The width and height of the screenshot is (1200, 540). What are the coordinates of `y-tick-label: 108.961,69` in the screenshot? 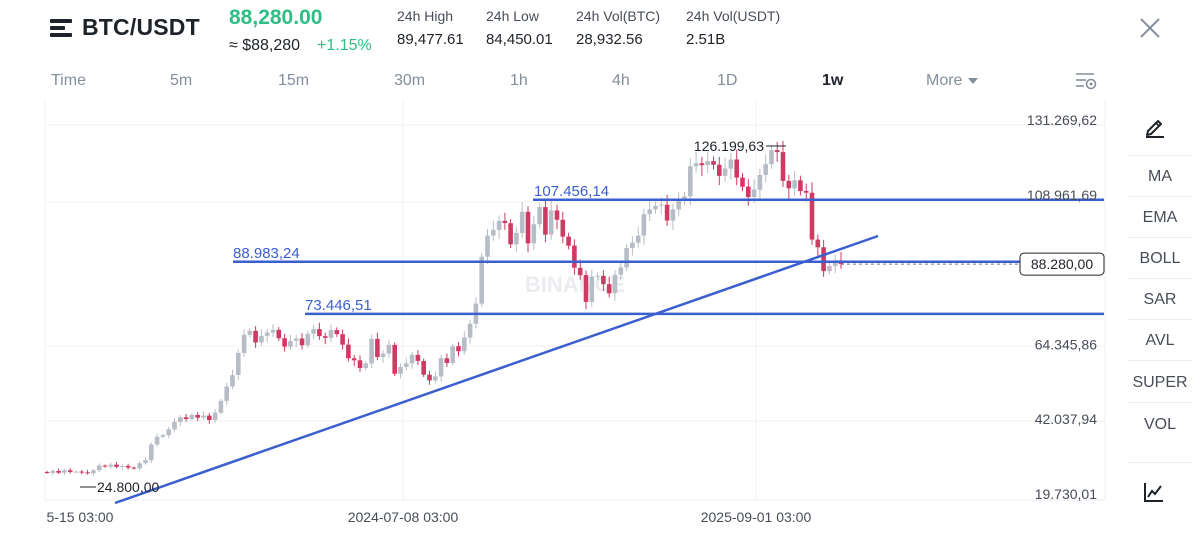 It's located at (1062, 195).